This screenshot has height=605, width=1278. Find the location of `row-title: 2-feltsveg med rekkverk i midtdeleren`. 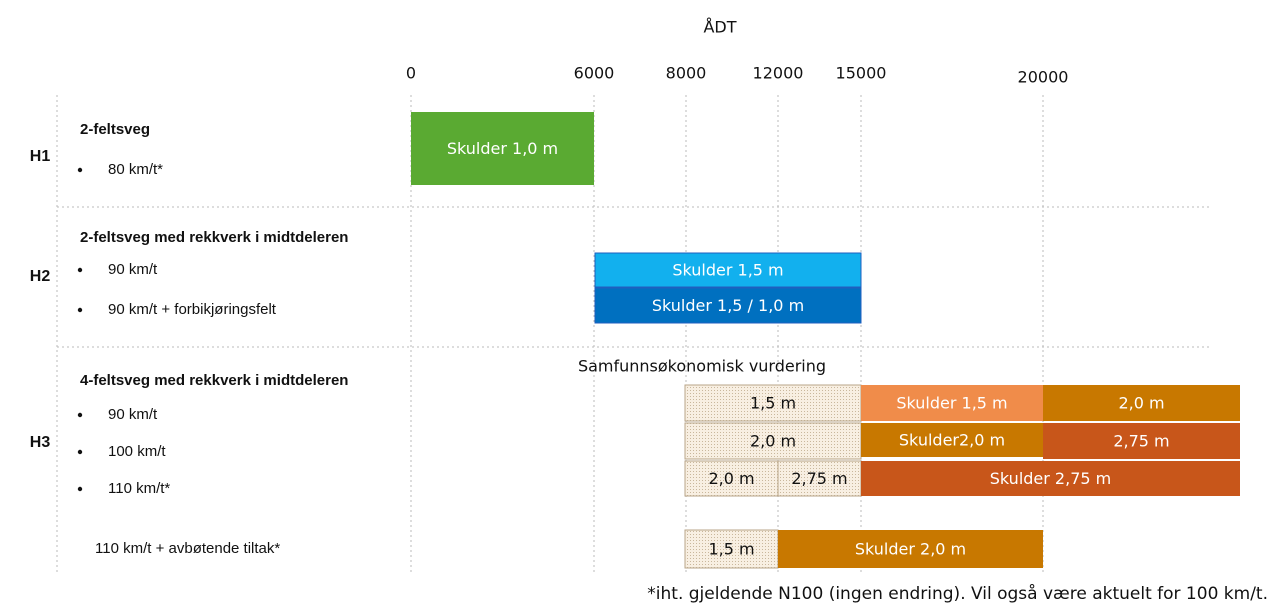

row-title: 2-feltsveg med rekkverk i midtdeleren is located at coordinates (214, 237).